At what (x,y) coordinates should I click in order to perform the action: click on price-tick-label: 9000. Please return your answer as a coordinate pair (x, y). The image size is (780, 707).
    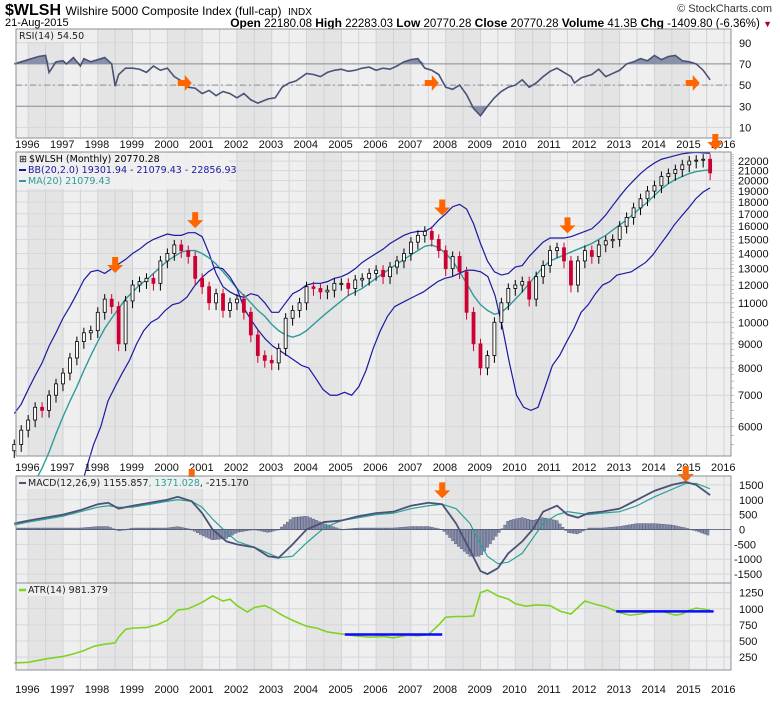
    Looking at the image, I should click on (750, 345).